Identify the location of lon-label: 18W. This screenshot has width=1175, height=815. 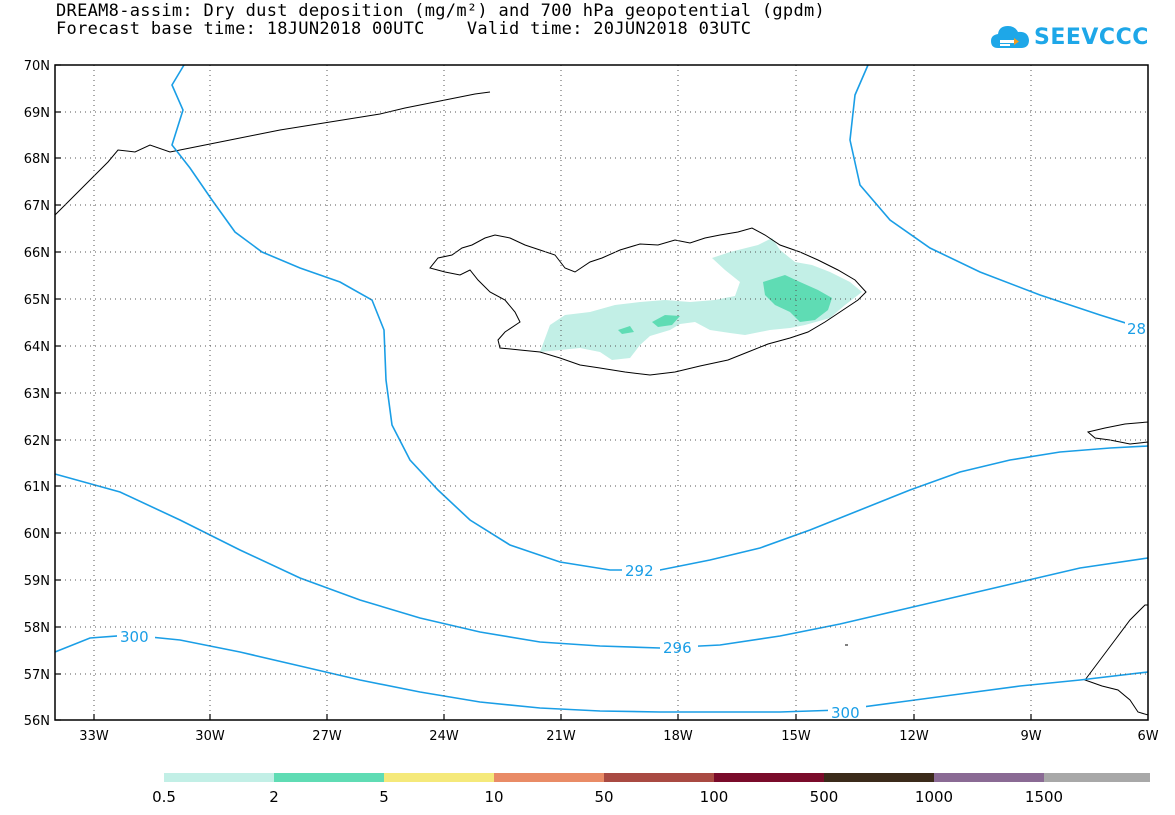
(678, 736).